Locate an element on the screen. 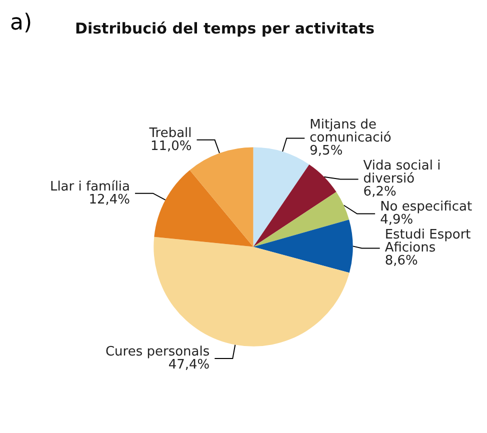 The image size is (487, 433). data-label: 6,2% is located at coordinates (379, 192).